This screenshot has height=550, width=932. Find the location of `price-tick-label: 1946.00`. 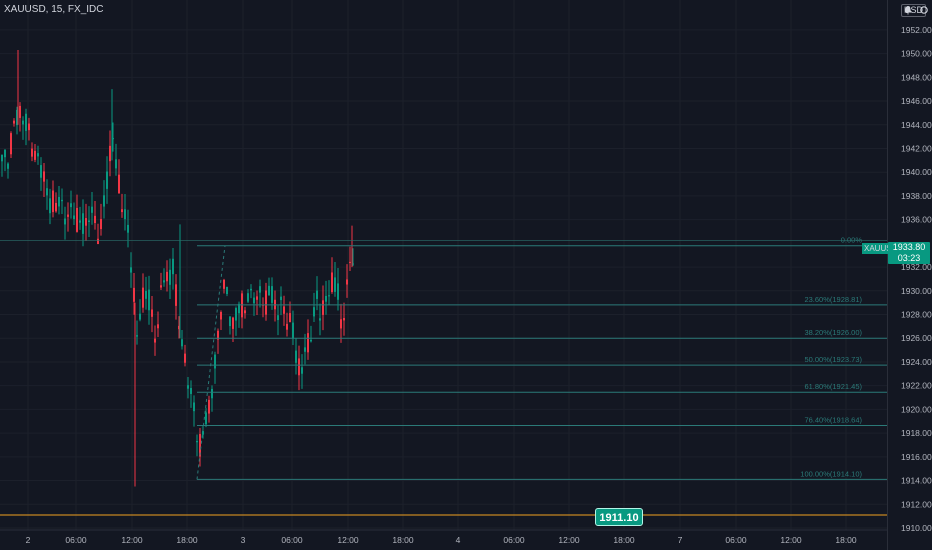

price-tick-label: 1946.00 is located at coordinates (916, 101).